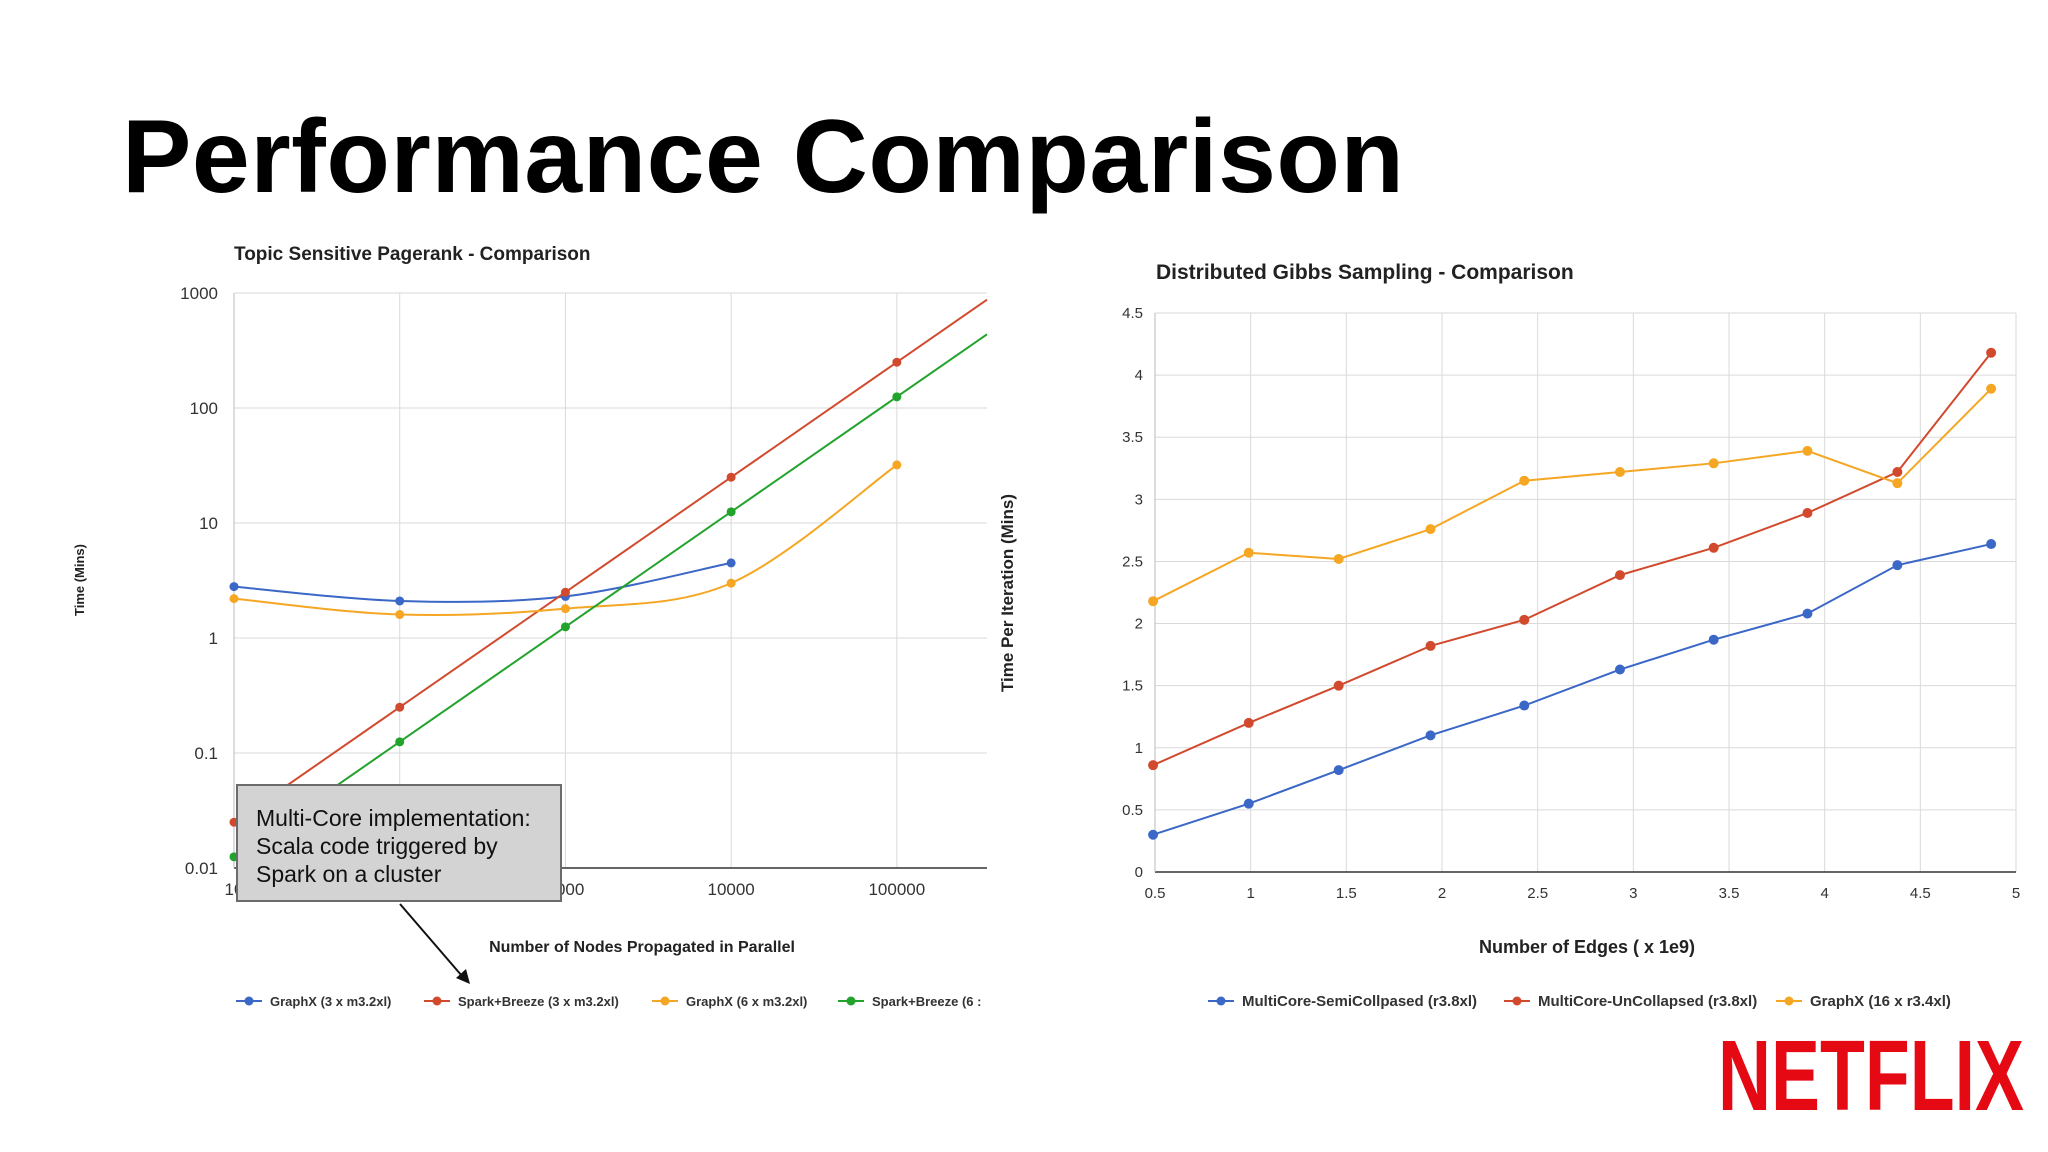 Image resolution: width=2048 pixels, height=1152 pixels. What do you see at coordinates (746, 1001) in the screenshot?
I see `legend-label: GraphX (6 x m3.2xl)` at bounding box center [746, 1001].